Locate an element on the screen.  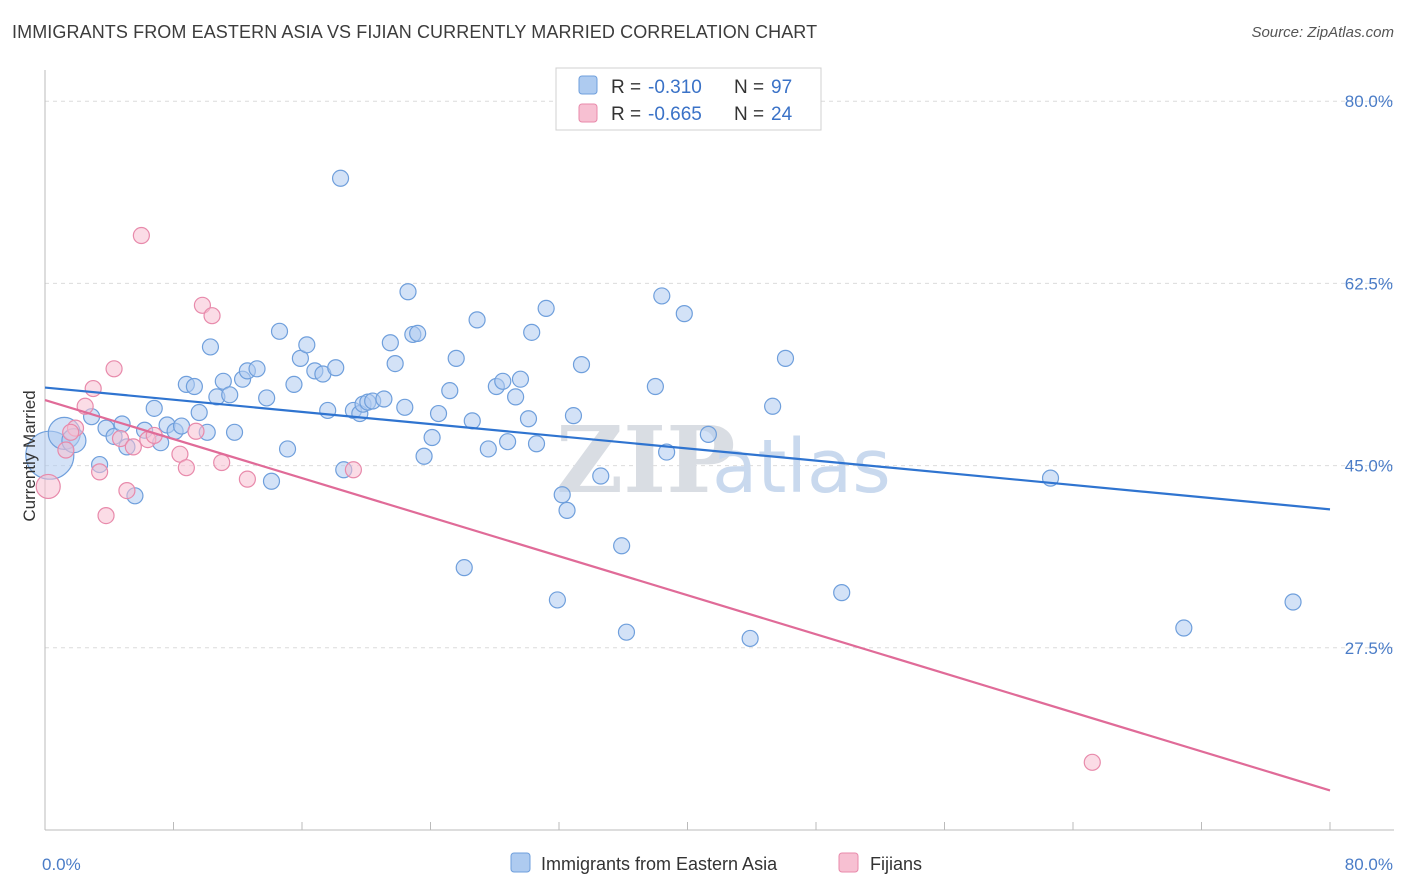
x-tick-label-0: 0.0% is located at coordinates (61, 864).